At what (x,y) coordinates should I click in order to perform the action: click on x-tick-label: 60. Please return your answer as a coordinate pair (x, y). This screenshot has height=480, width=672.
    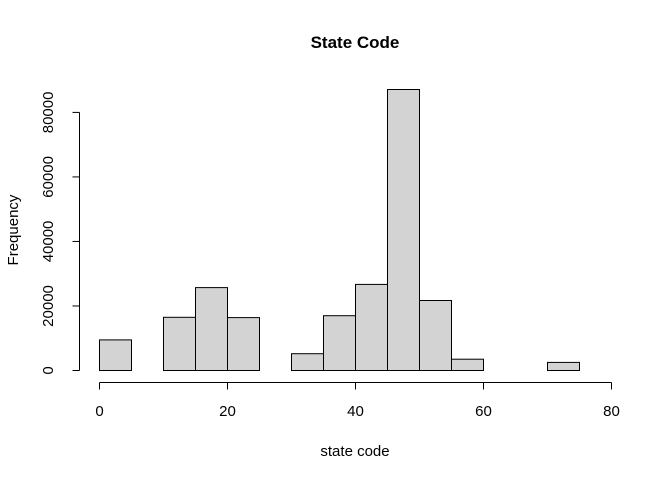
    Looking at the image, I should click on (483, 411).